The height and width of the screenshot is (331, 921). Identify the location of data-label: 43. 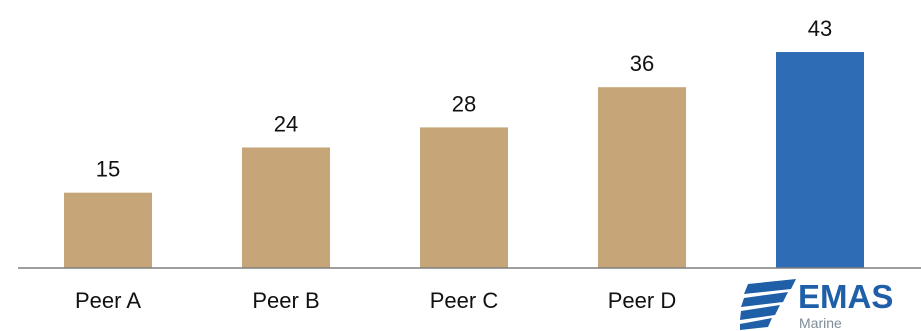
(820, 28).